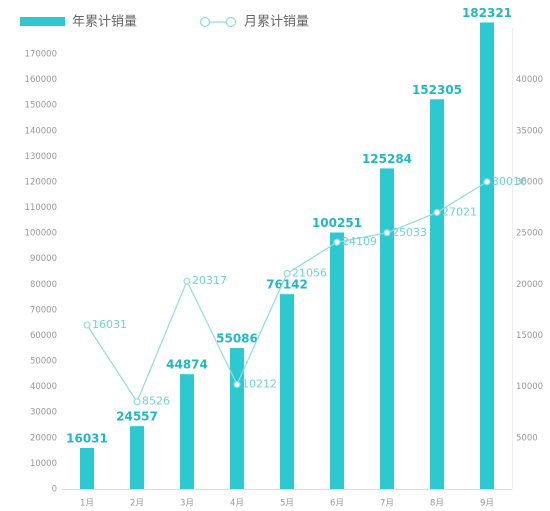  What do you see at coordinates (487, 13) in the screenshot?
I see `bar-value-label: 182321` at bounding box center [487, 13].